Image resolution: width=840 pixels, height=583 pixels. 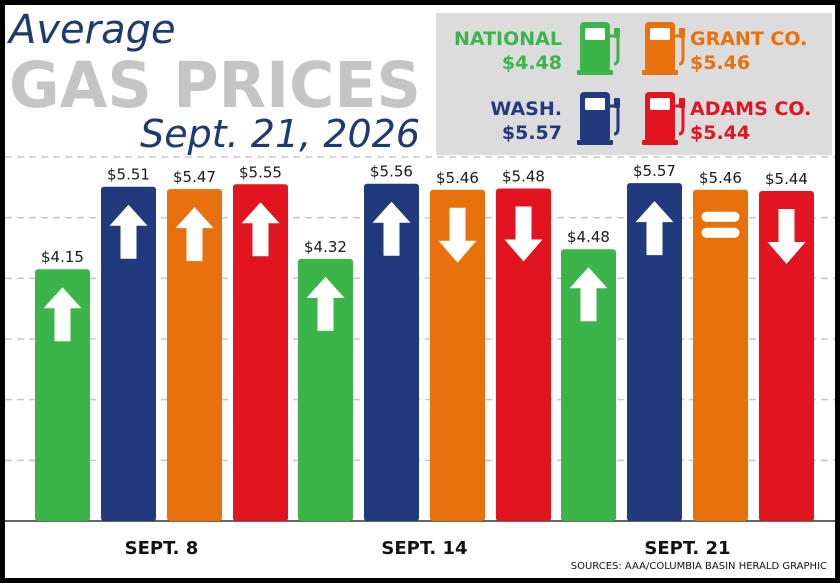 What do you see at coordinates (654, 171) in the screenshot?
I see `value-label: $5.57` at bounding box center [654, 171].